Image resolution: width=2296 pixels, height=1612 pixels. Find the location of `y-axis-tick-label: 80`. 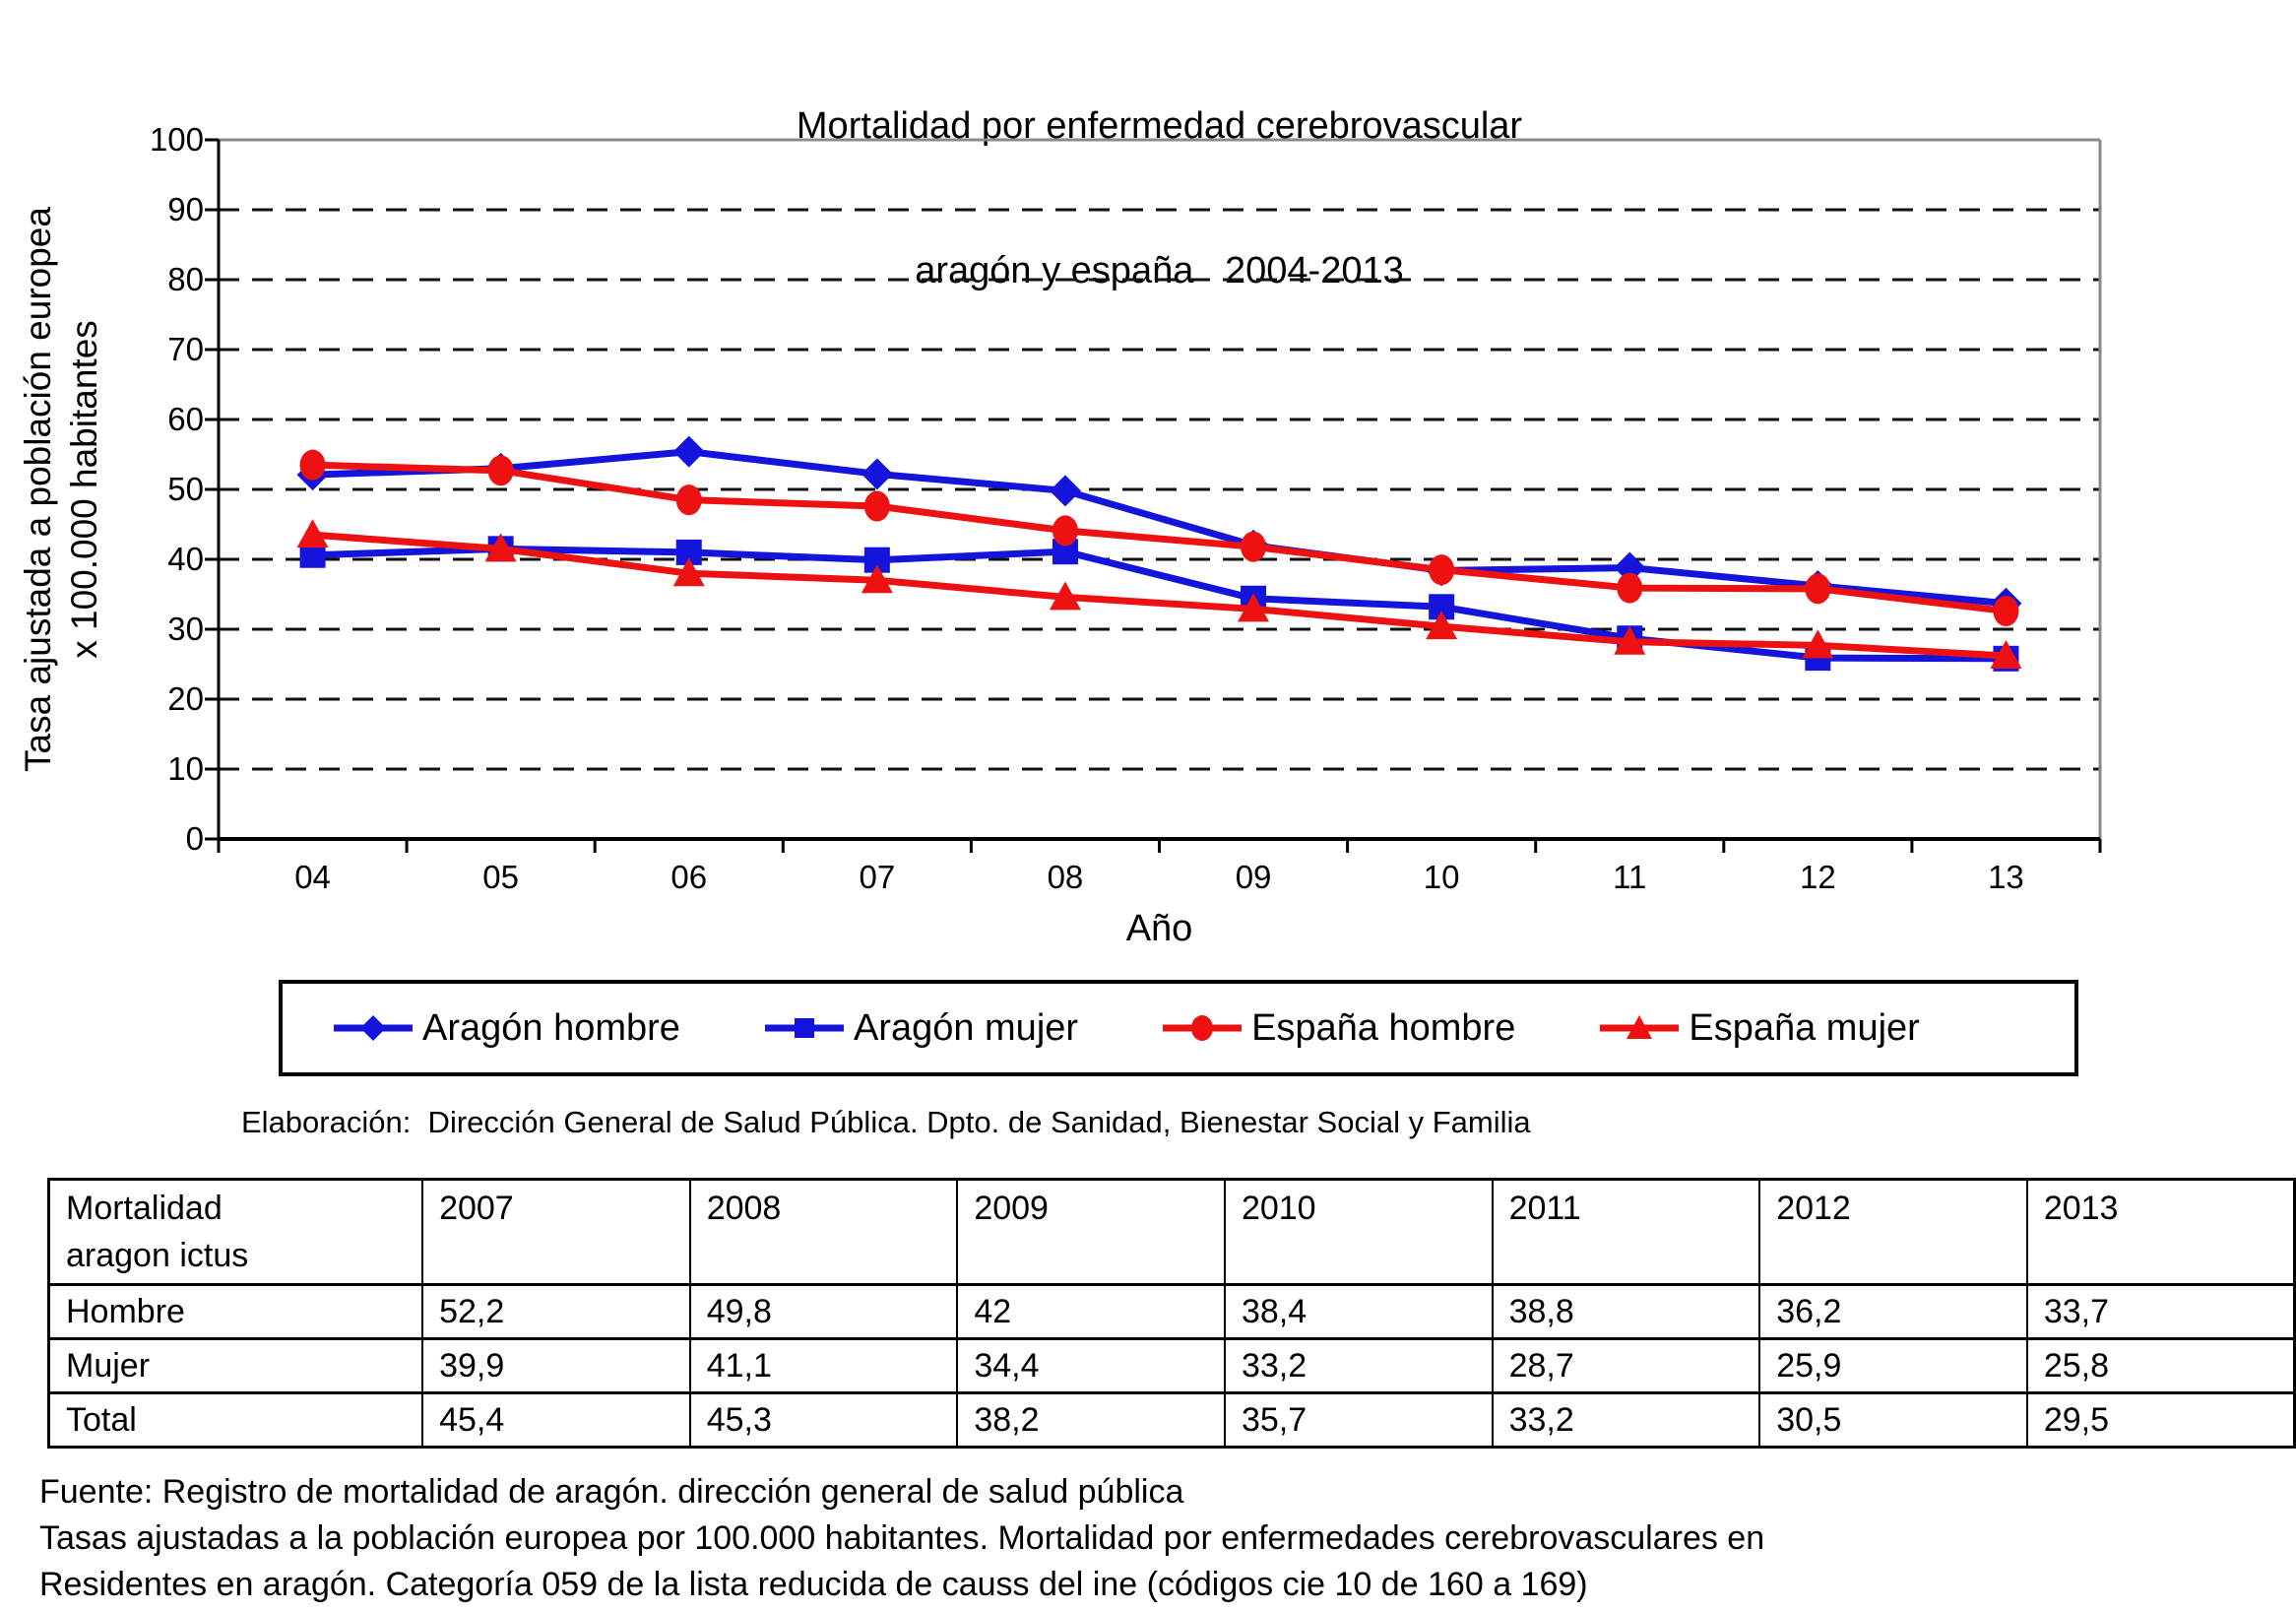

y-axis-tick-label: 80 is located at coordinates (185, 279).